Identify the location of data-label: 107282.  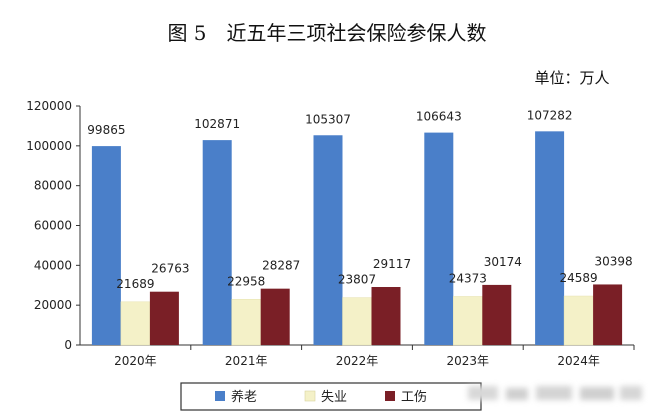
(550, 115).